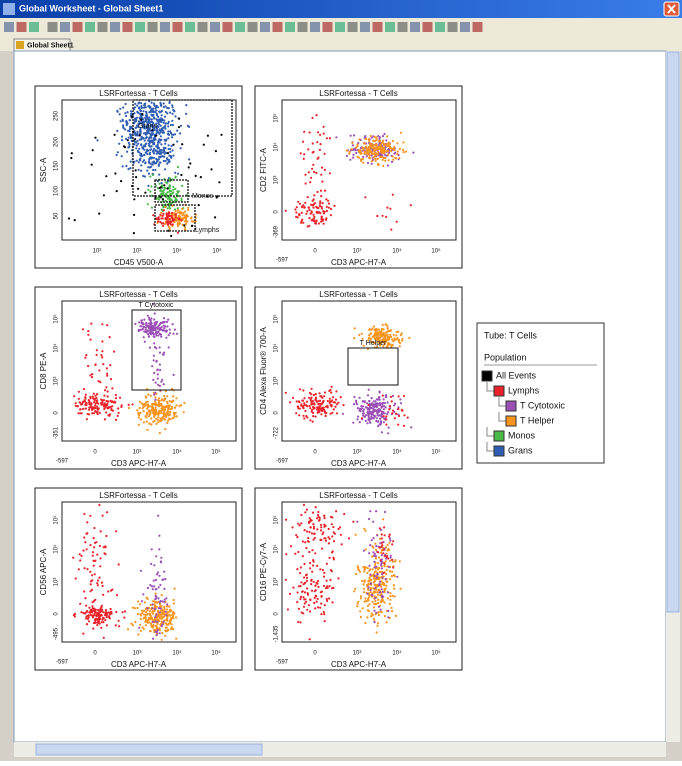 The height and width of the screenshot is (766, 682). I want to click on plot-frame, so click(138, 579).